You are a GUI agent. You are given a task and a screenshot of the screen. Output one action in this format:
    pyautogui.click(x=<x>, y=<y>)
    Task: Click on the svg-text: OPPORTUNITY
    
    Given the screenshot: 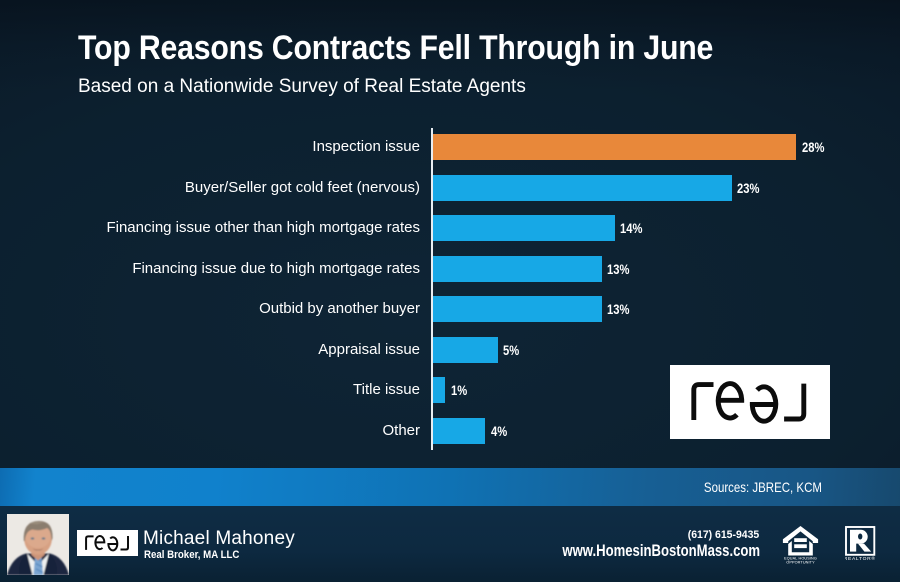 What is the action you would take?
    pyautogui.click(x=800, y=563)
    